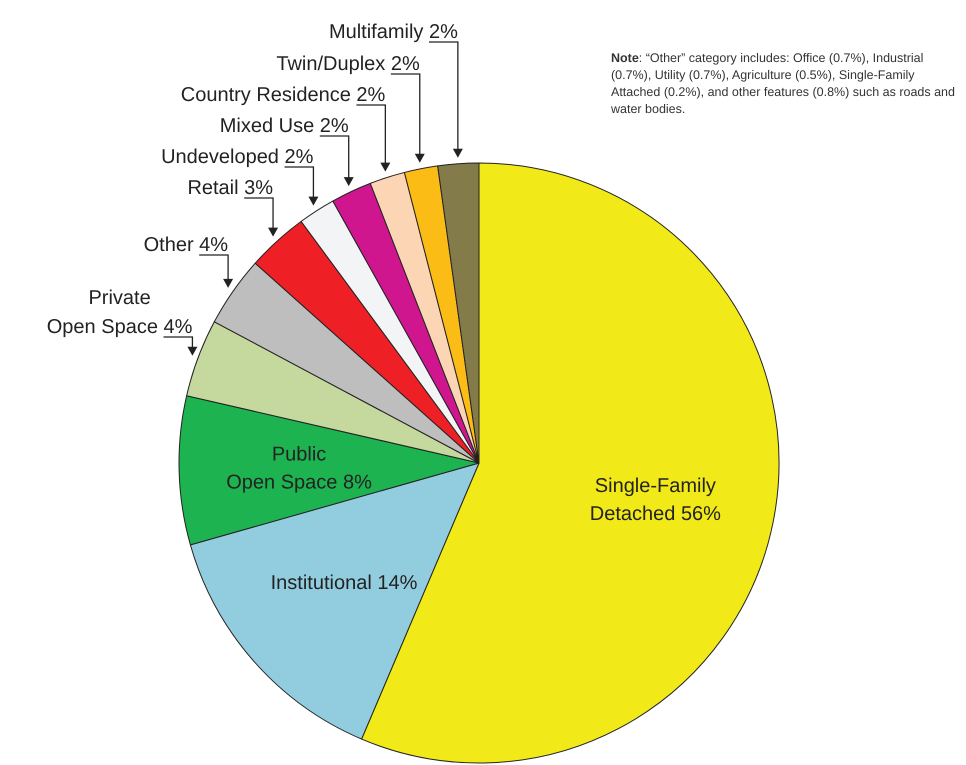 This screenshot has width=966, height=765. I want to click on slice-label: Single-Family Detached 56%, so click(656, 499).